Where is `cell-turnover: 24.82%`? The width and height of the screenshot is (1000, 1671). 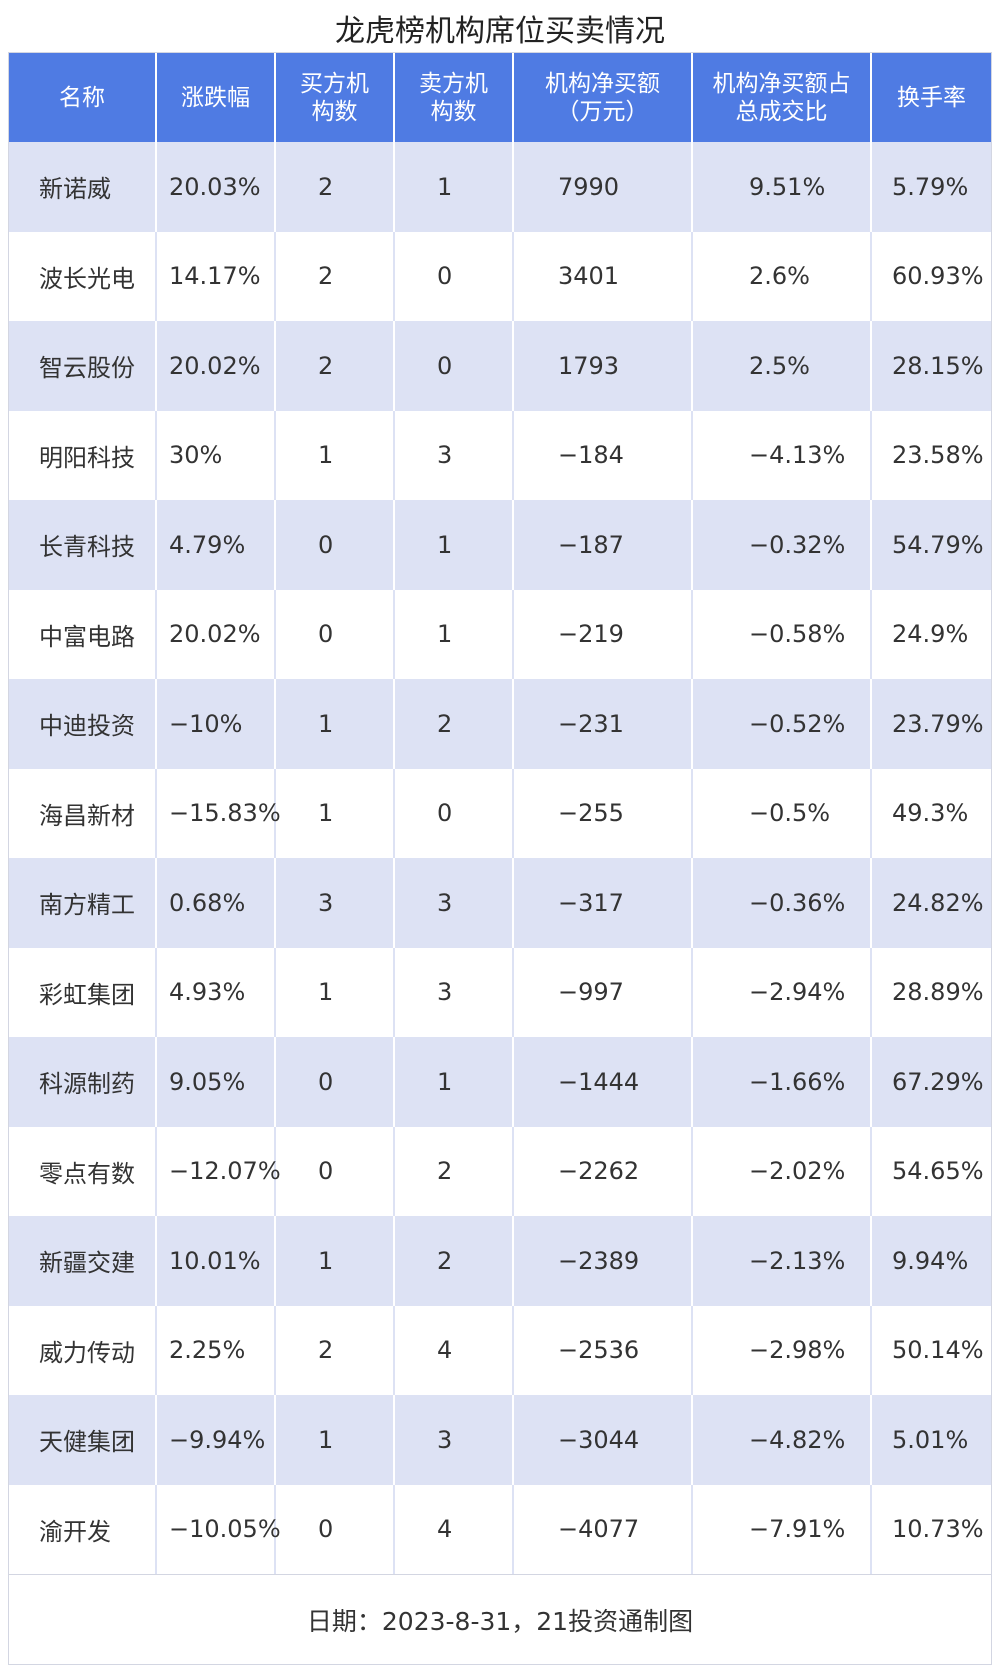 cell-turnover: 24.82% is located at coordinates (938, 902).